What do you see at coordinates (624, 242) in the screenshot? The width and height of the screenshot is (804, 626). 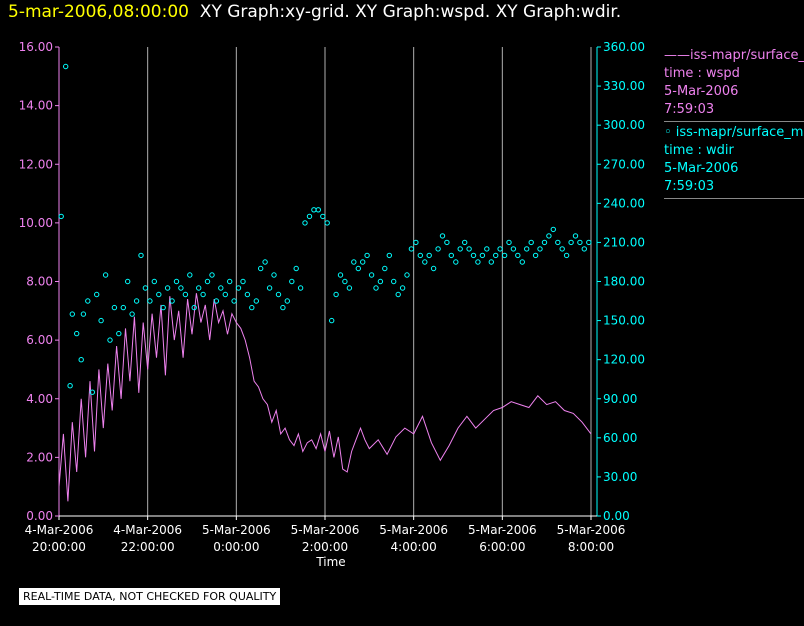 I see `y-right-tick-label: 210.00` at bounding box center [624, 242].